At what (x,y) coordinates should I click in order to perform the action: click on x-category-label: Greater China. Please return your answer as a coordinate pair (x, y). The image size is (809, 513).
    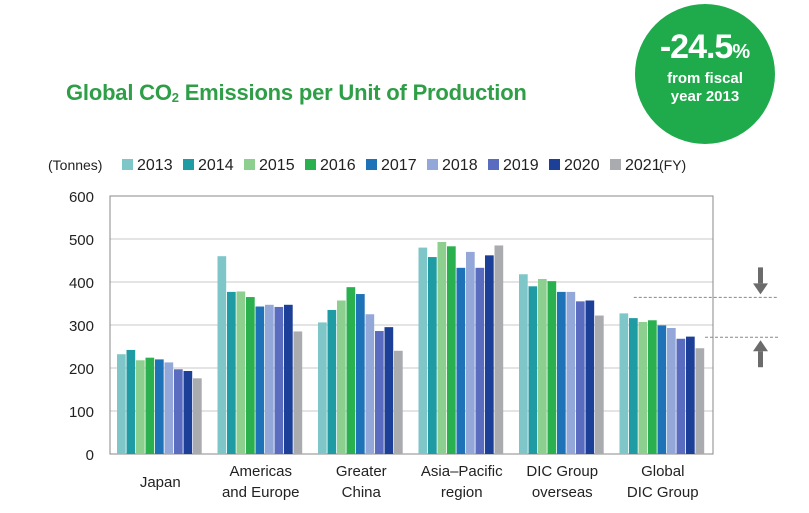
    Looking at the image, I should click on (361, 482).